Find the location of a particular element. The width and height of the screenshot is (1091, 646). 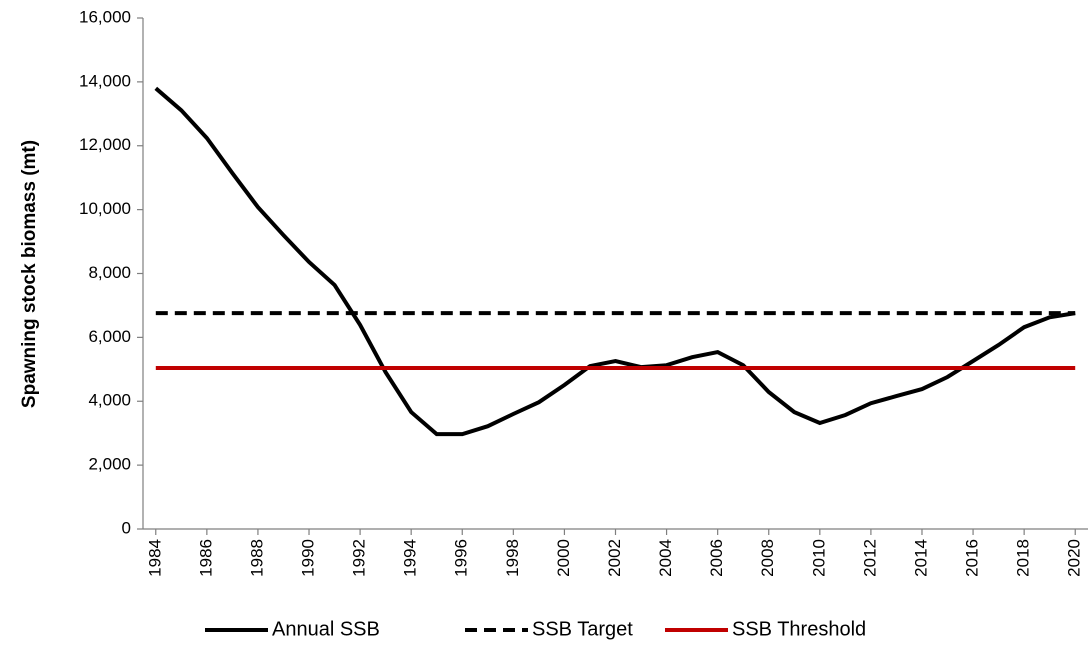

x-tick-label: 1986 is located at coordinates (205, 558).